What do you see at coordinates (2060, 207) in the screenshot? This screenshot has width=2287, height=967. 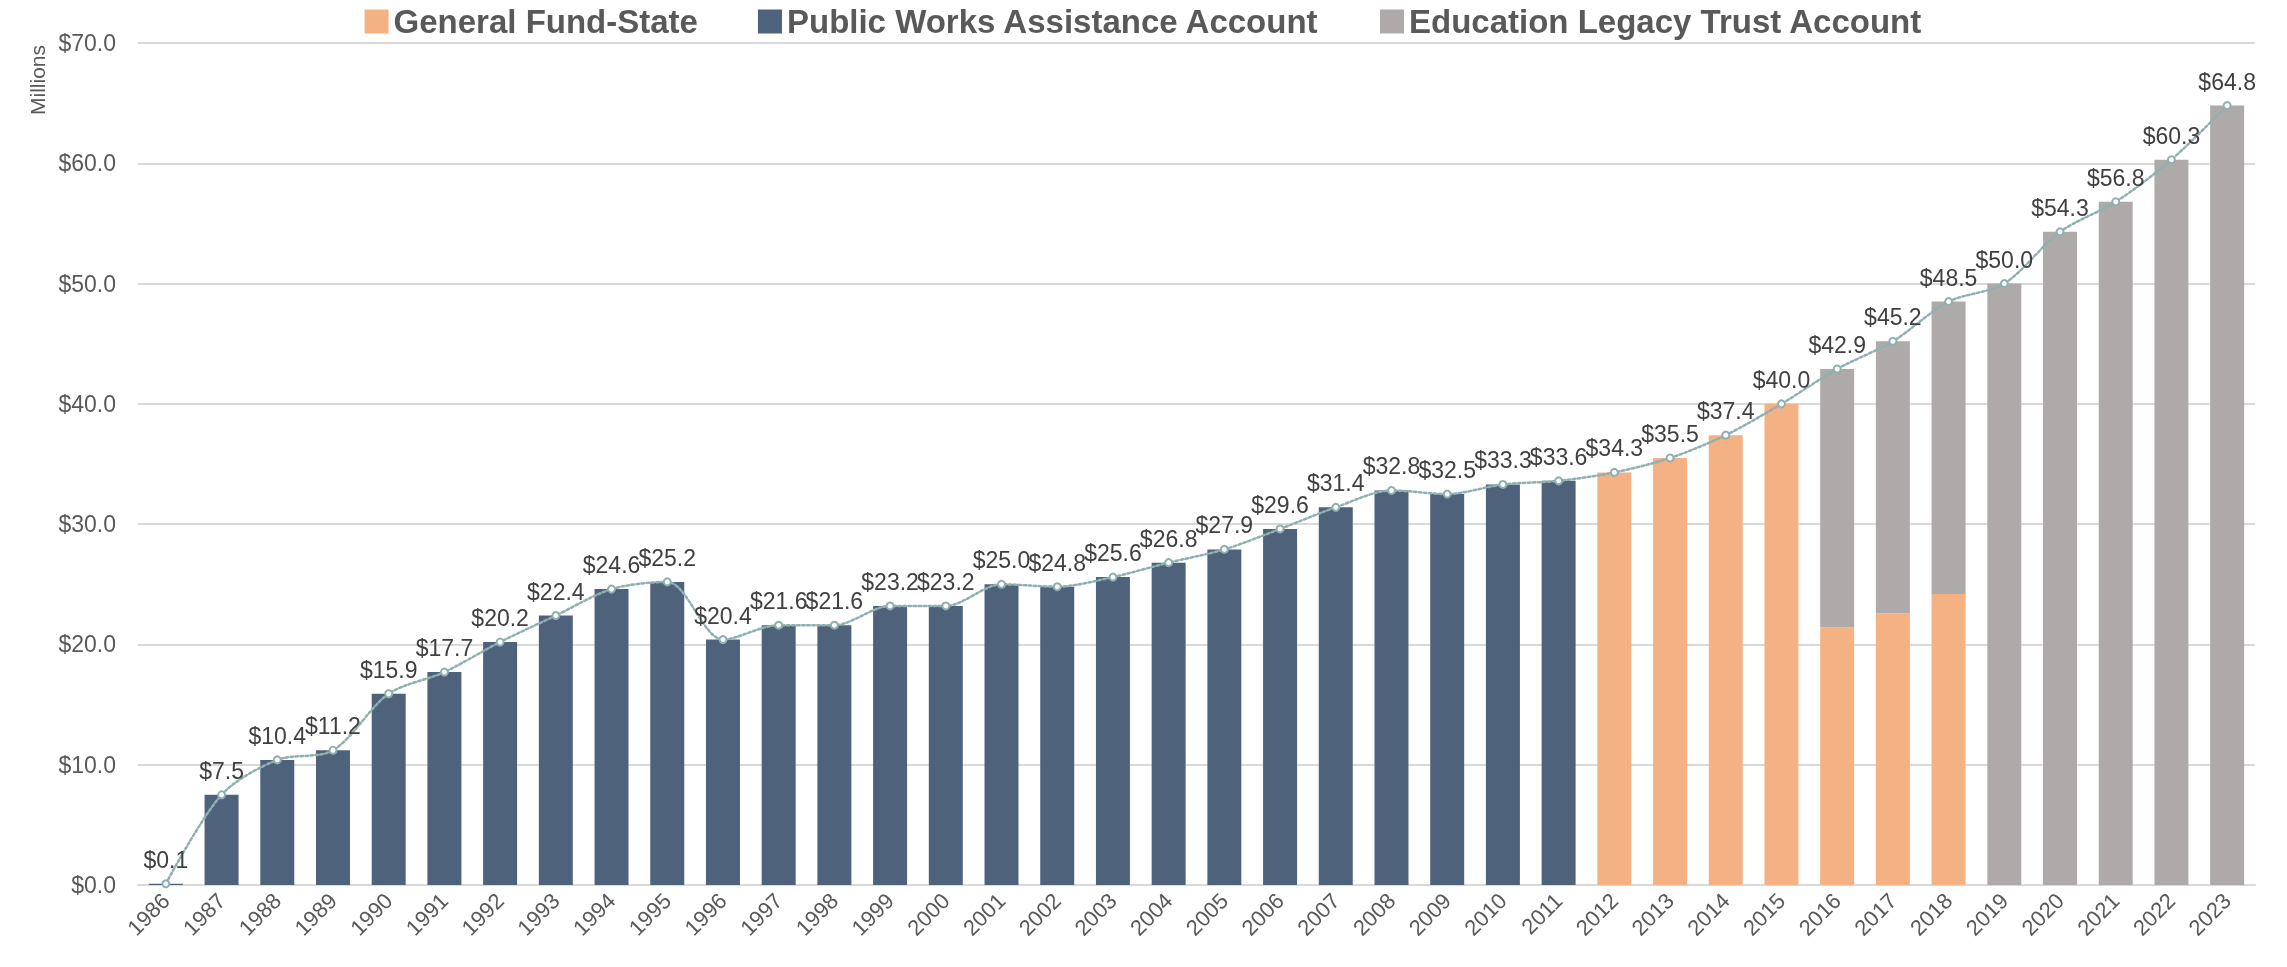 I see `data-label: $54.3` at bounding box center [2060, 207].